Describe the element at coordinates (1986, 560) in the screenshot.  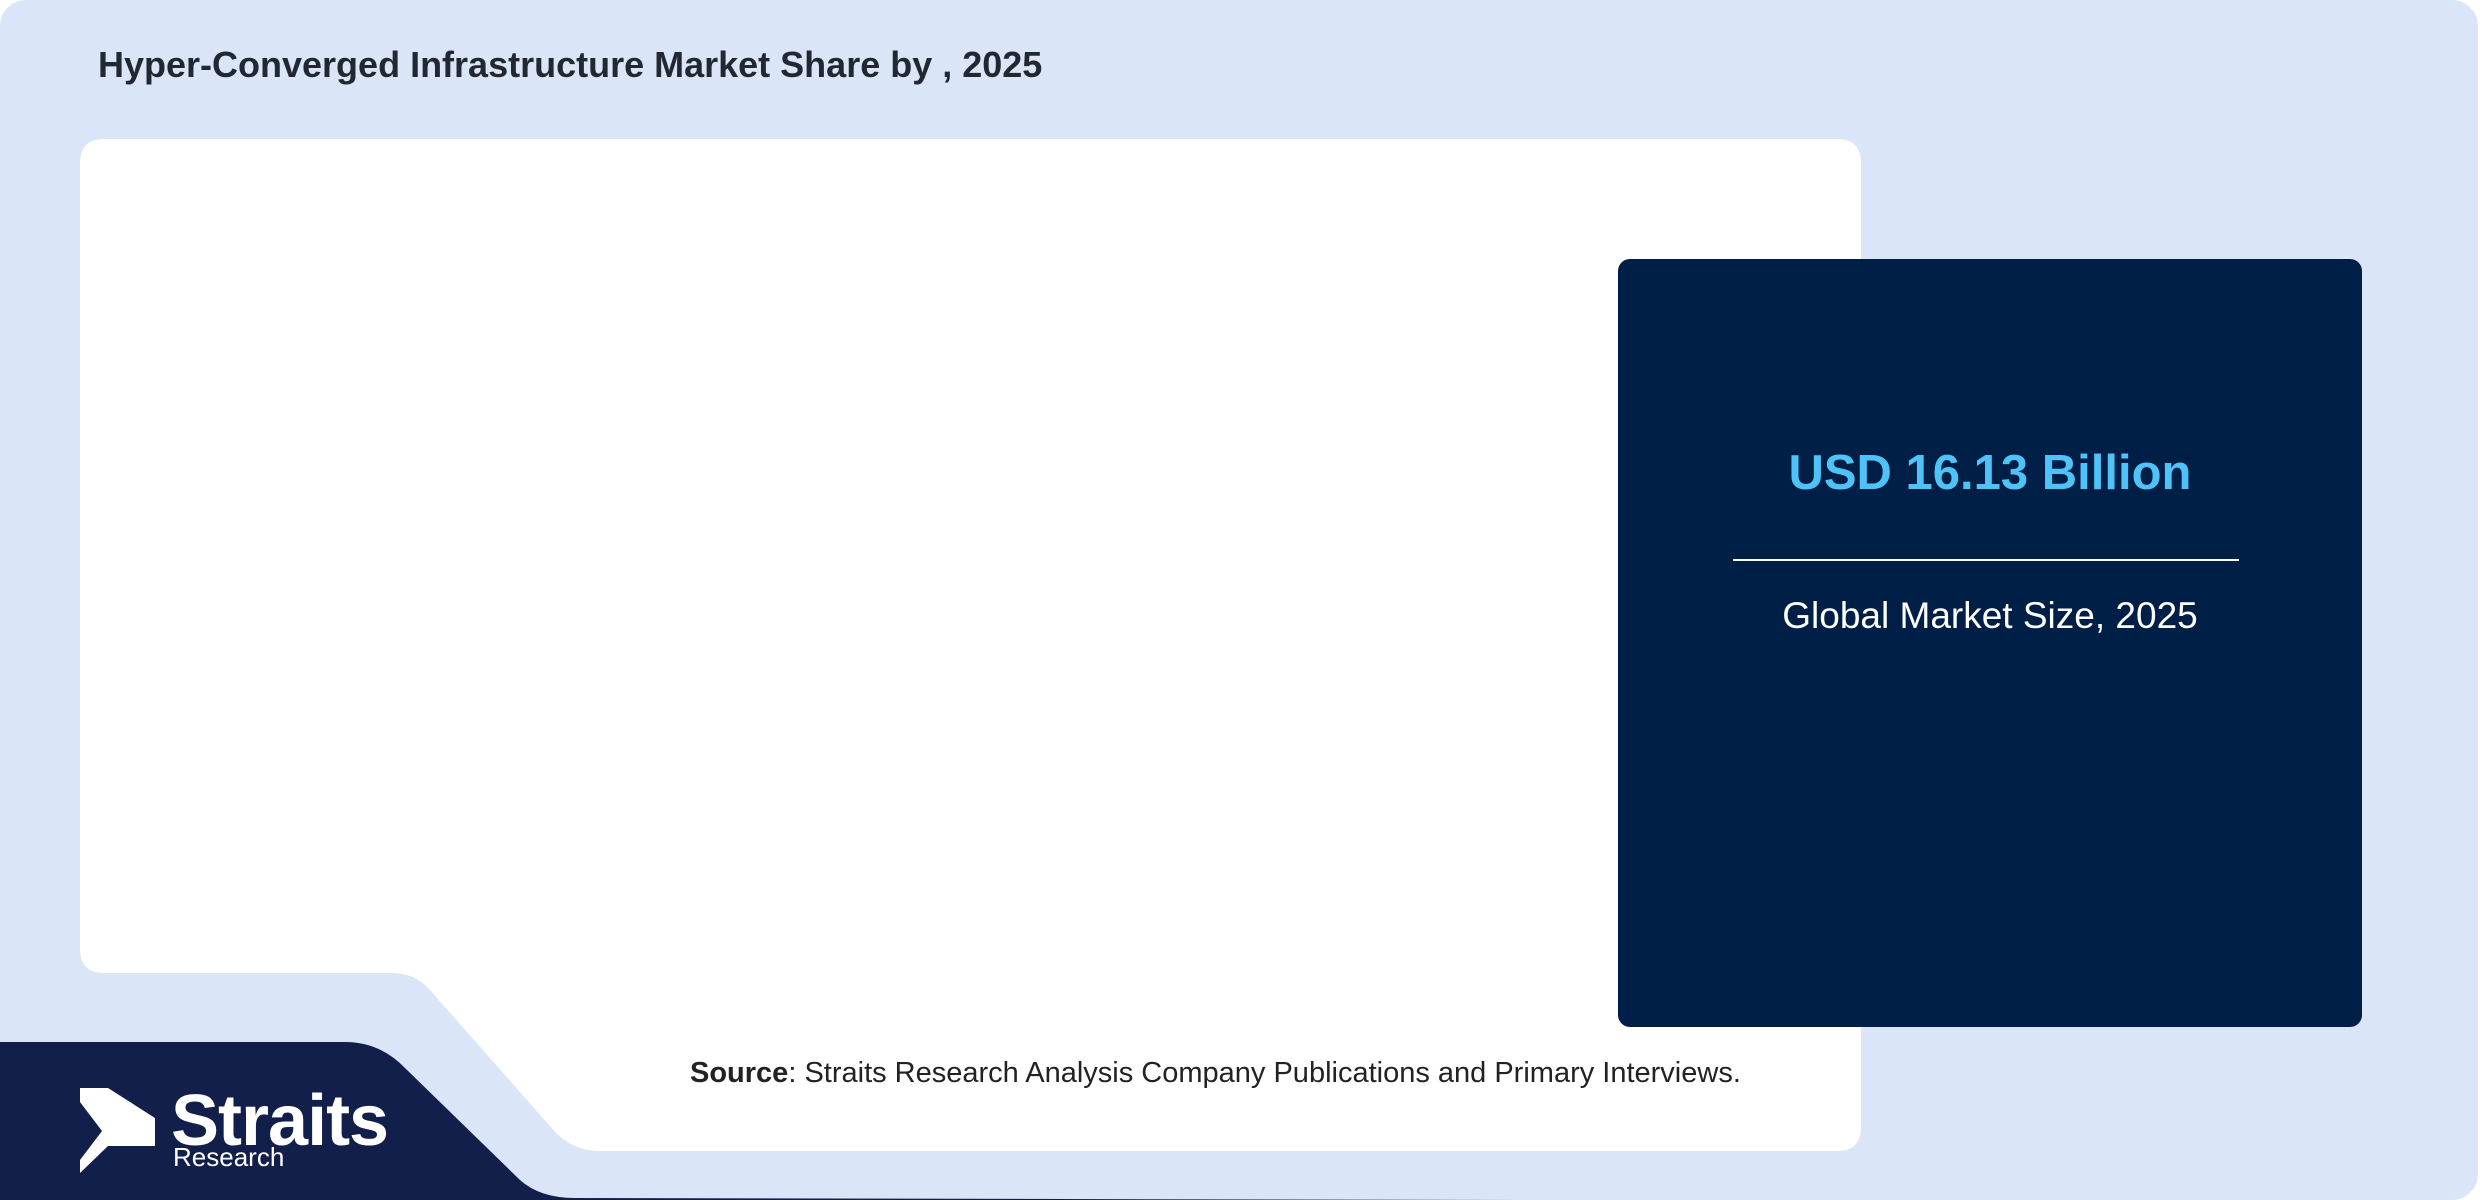
I see `divider` at that location.